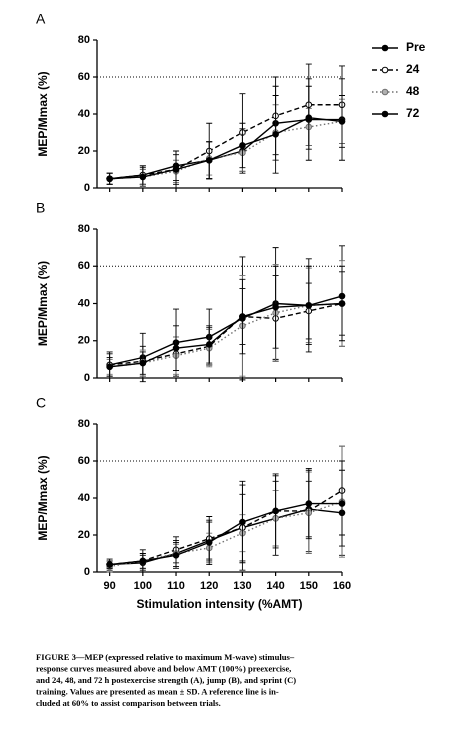  Describe the element at coordinates (220, 604) in the screenshot. I see `x-axis-label: Stimulation intensity (%AMT)` at that location.